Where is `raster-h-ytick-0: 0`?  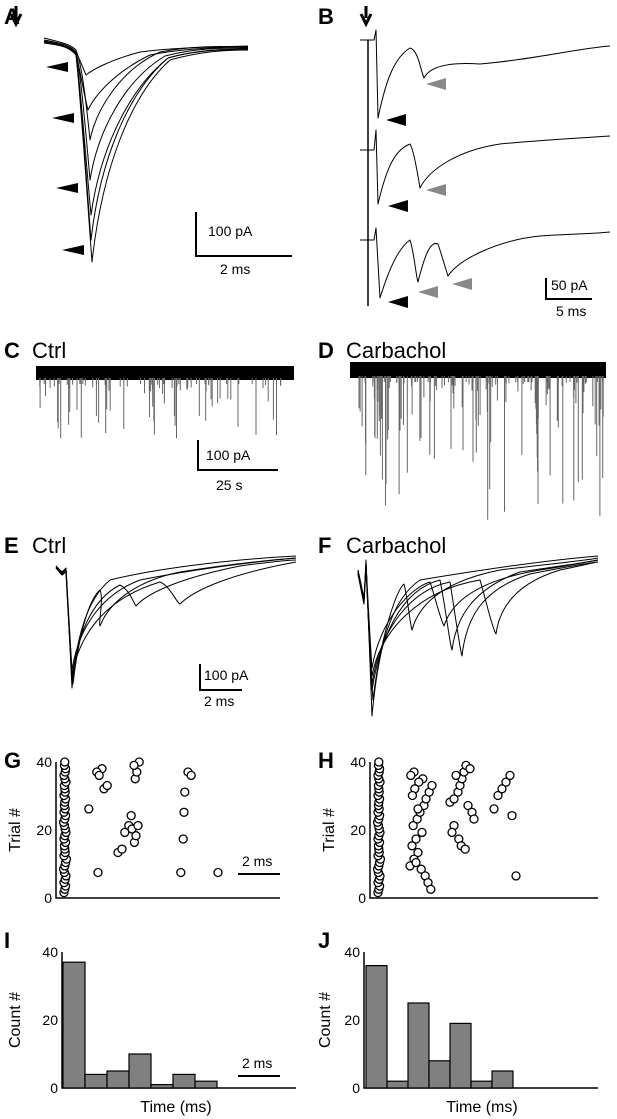
raster-h-ytick-0: 0 is located at coordinates (362, 898).